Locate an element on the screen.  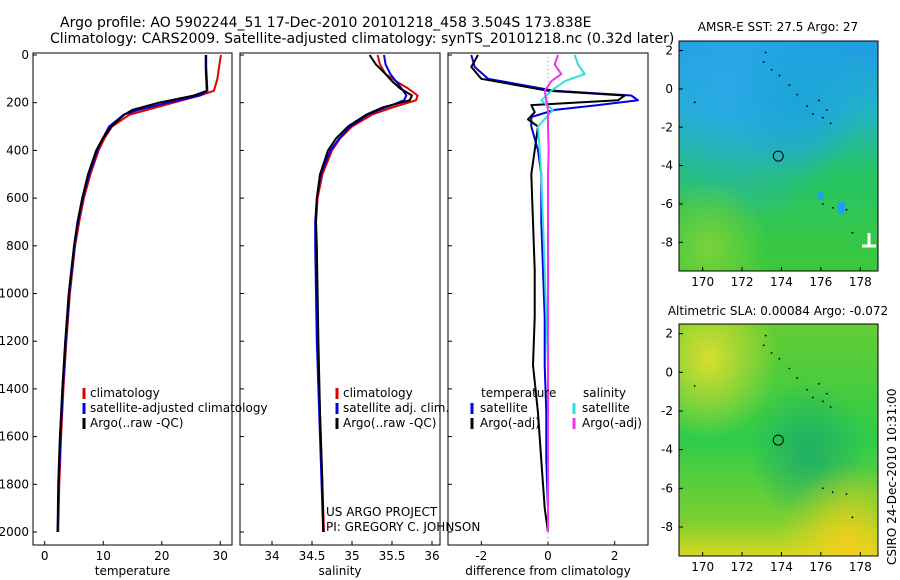
legend-header: salinity is located at coordinates (604, 393).